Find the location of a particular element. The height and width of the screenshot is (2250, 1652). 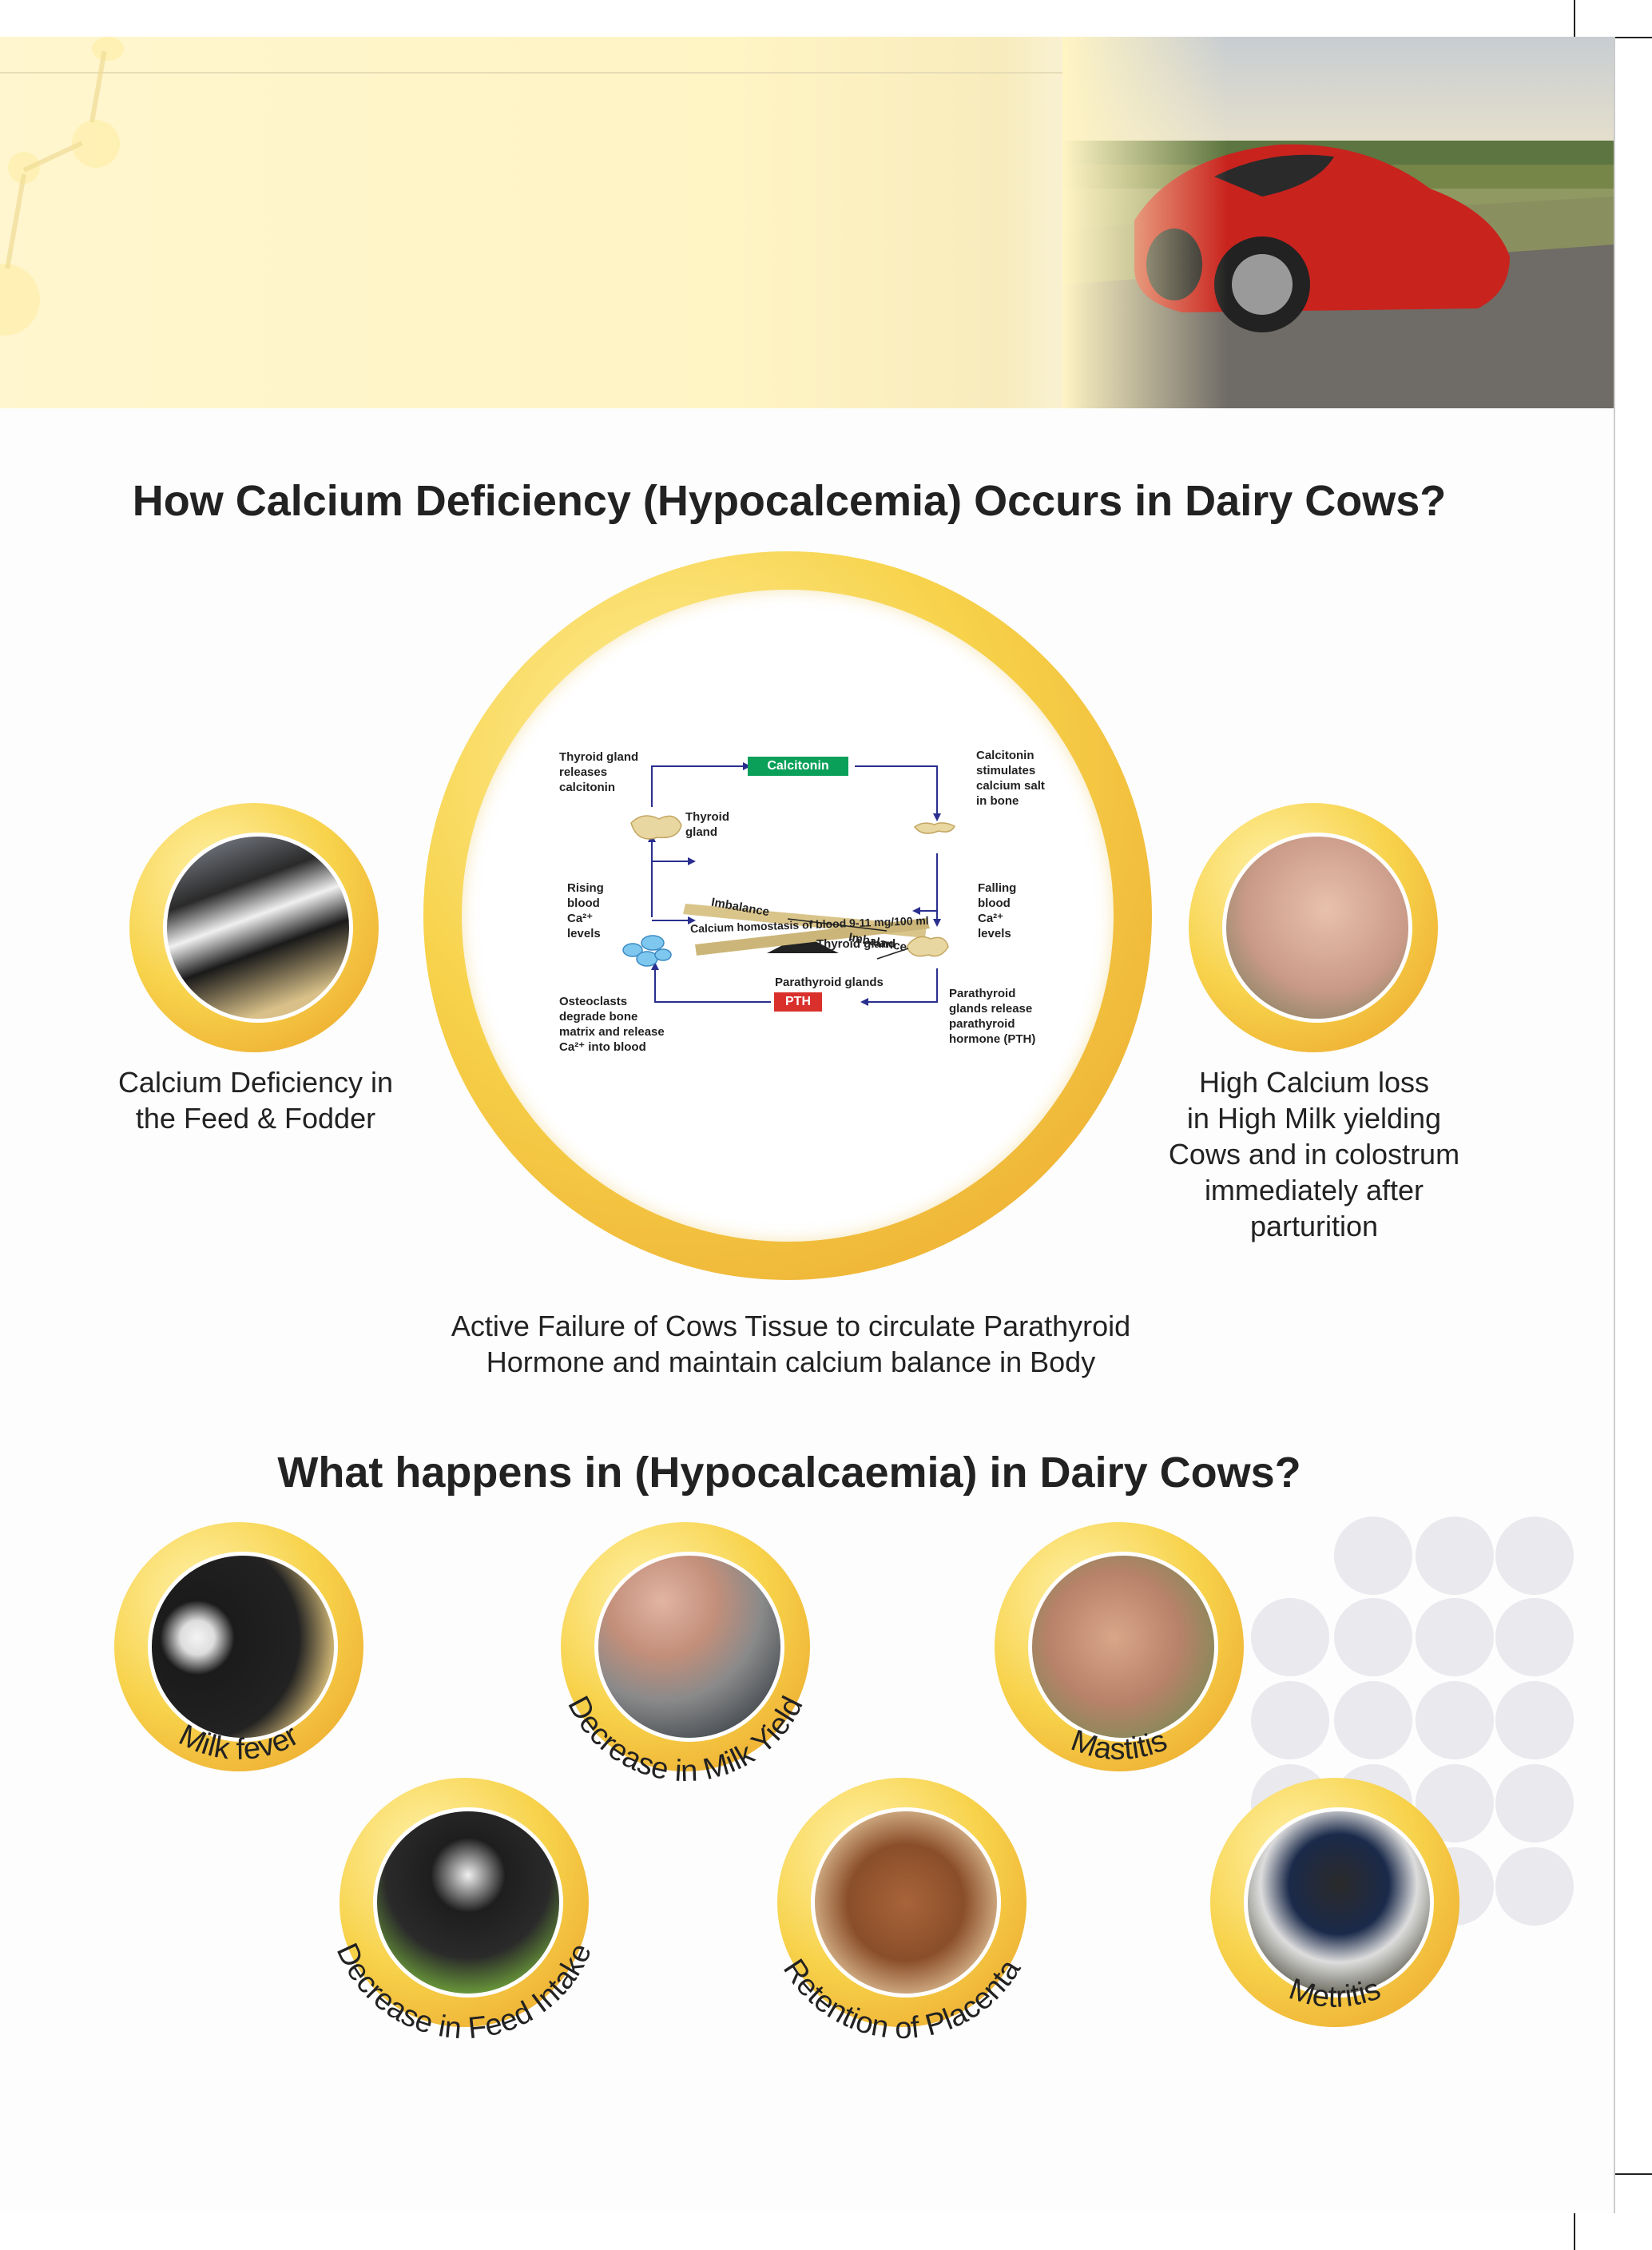

svg-text: Decrease in Feed Intake is located at coordinates (464, 1991).